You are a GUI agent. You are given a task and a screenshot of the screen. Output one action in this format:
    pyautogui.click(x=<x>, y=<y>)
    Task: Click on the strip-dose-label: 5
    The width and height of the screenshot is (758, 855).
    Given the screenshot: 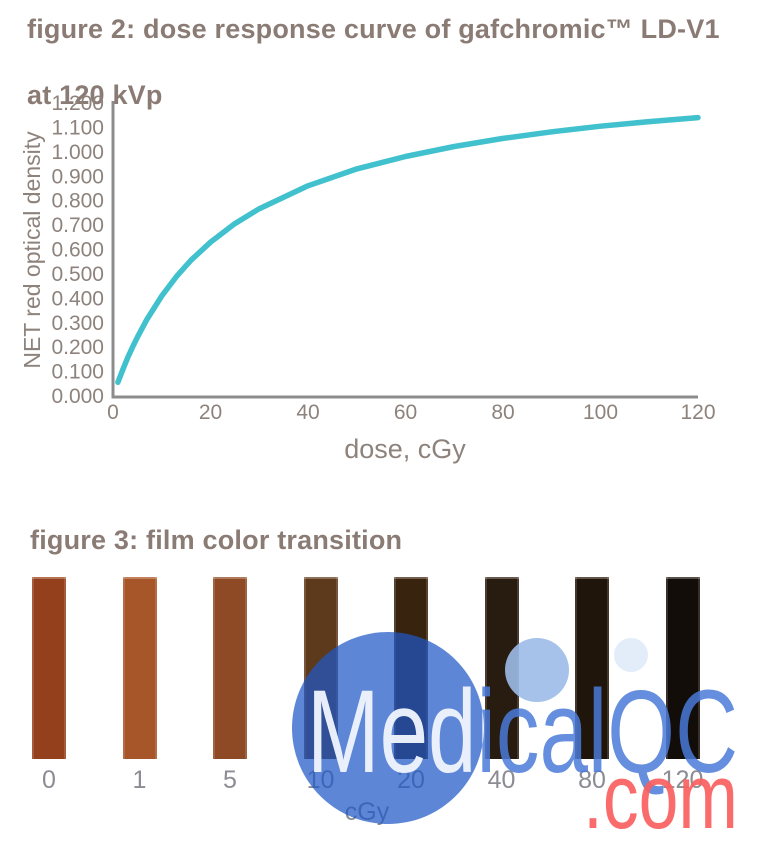 What is the action you would take?
    pyautogui.click(x=230, y=780)
    